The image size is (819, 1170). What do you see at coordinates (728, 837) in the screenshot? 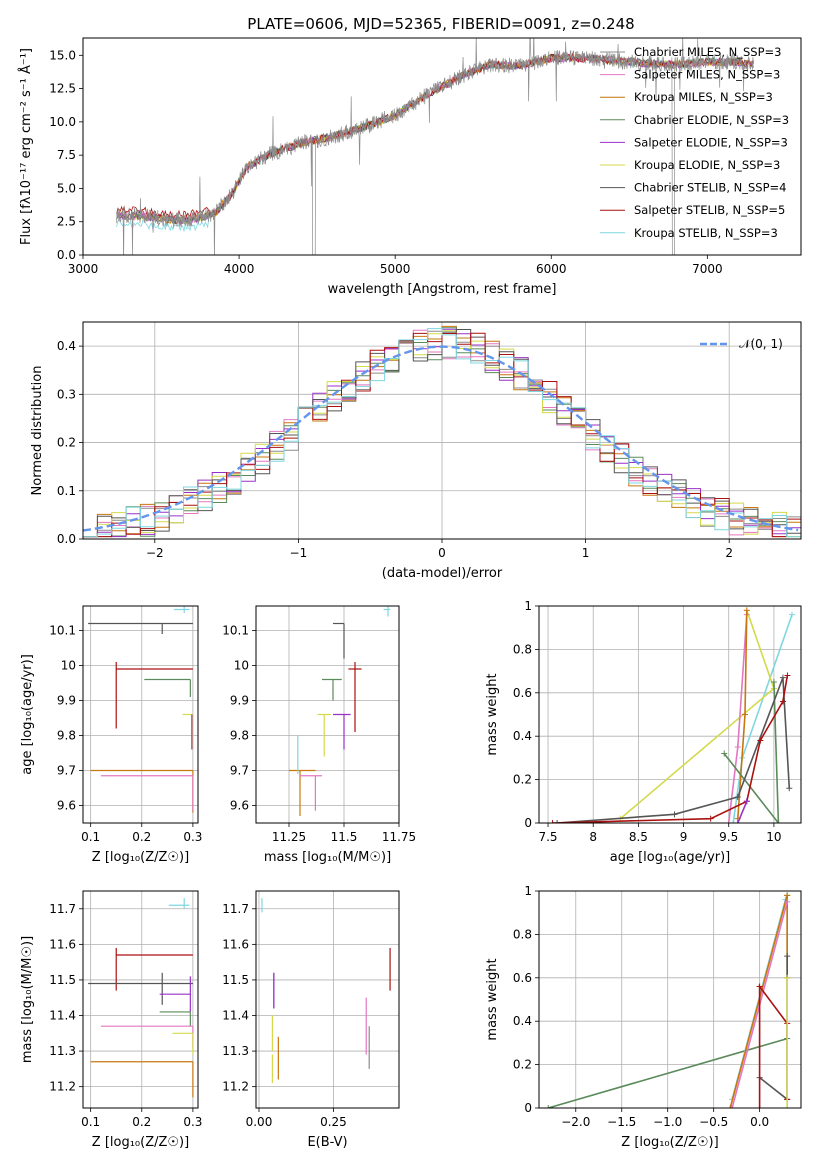
I see `x-tick-label: 9.5` at bounding box center [728, 837].